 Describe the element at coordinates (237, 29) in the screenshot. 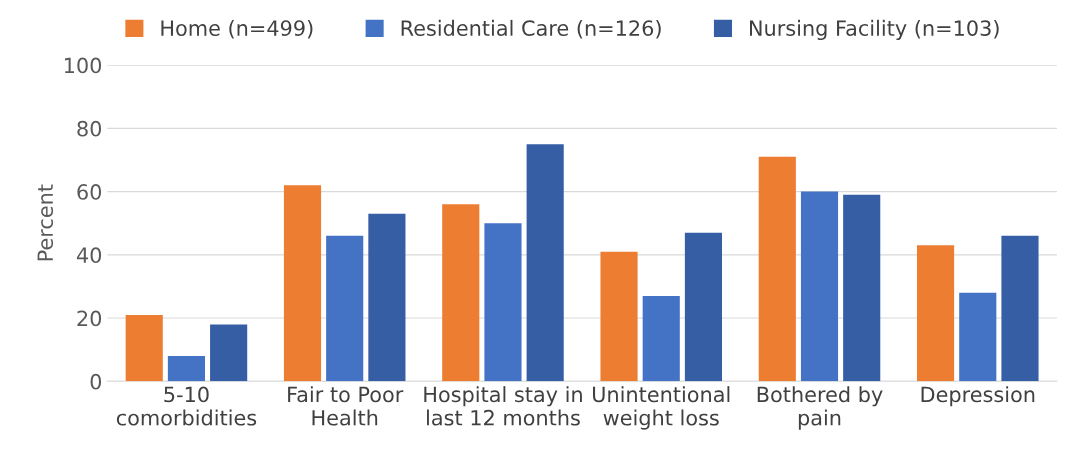

I see `legend-label: Home (n=499)` at that location.